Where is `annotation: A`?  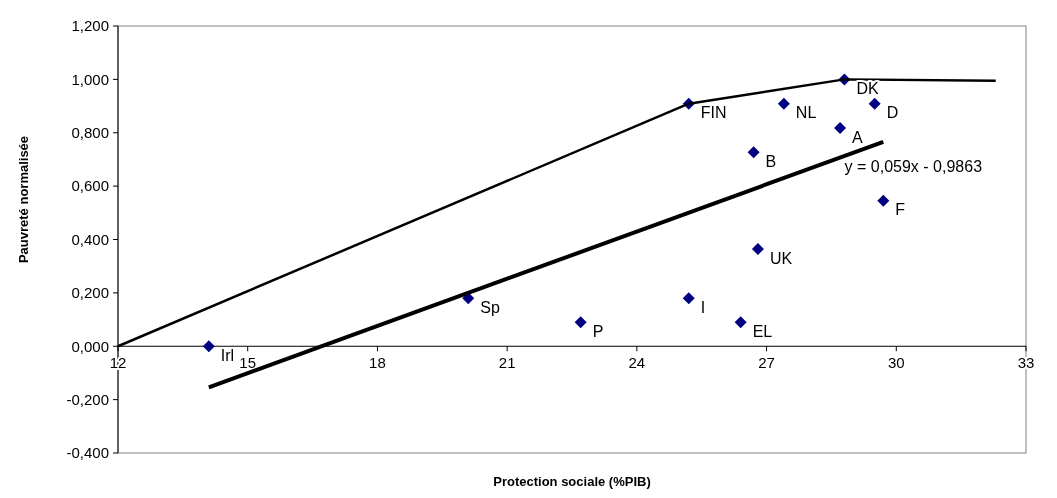 annotation: A is located at coordinates (858, 137).